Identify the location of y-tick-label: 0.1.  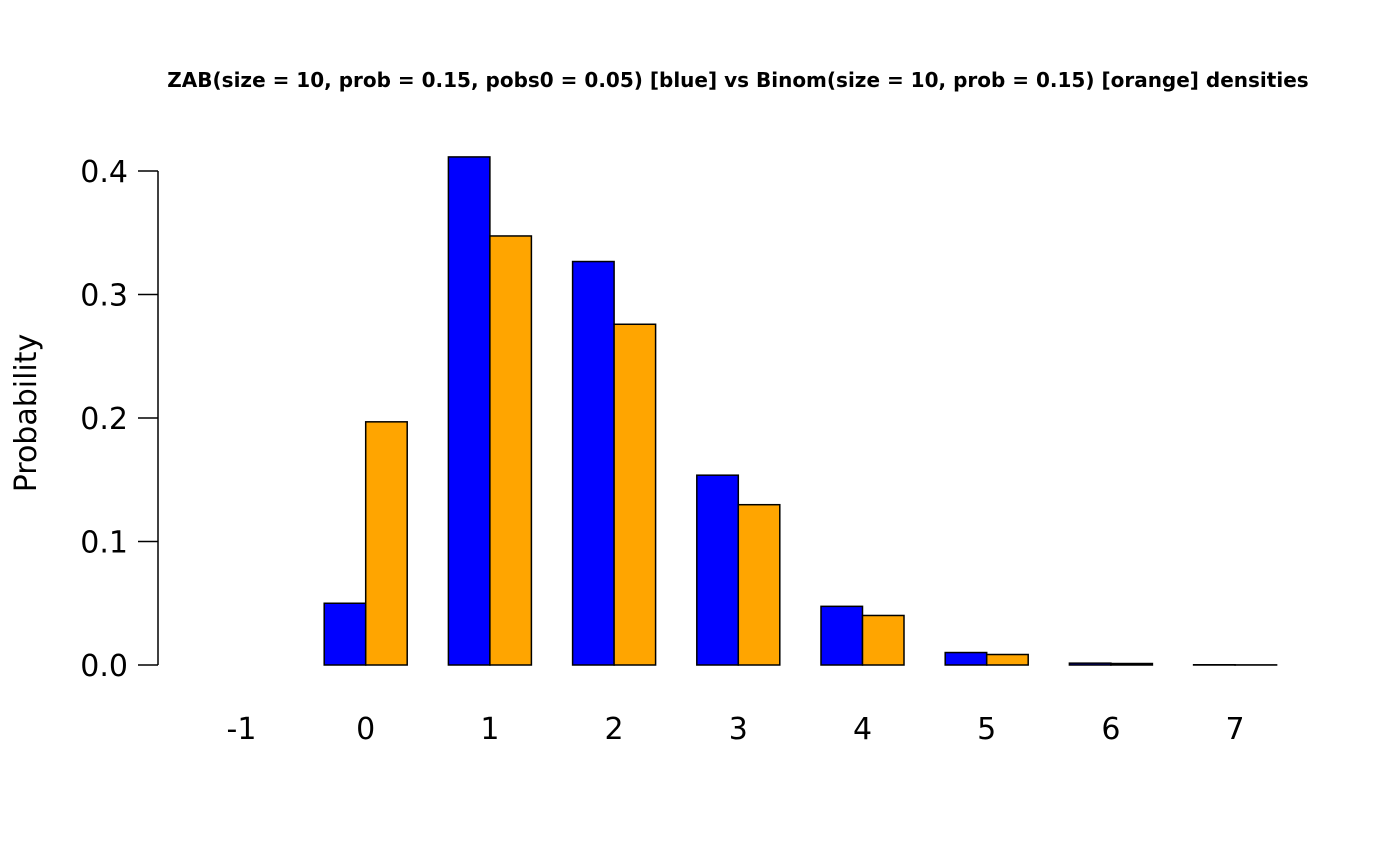
(104, 543).